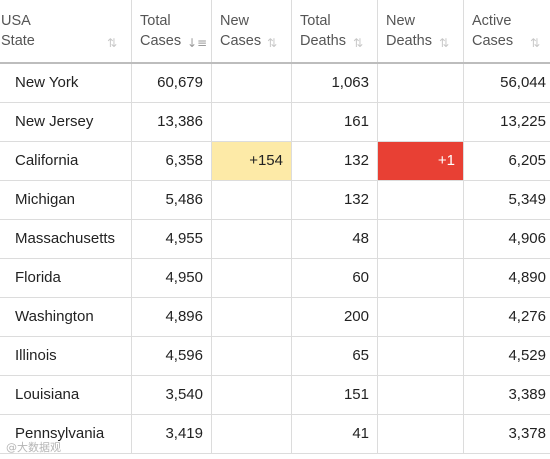 This screenshot has width=550, height=459. I want to click on new-deaths-cell: +1, so click(420, 160).